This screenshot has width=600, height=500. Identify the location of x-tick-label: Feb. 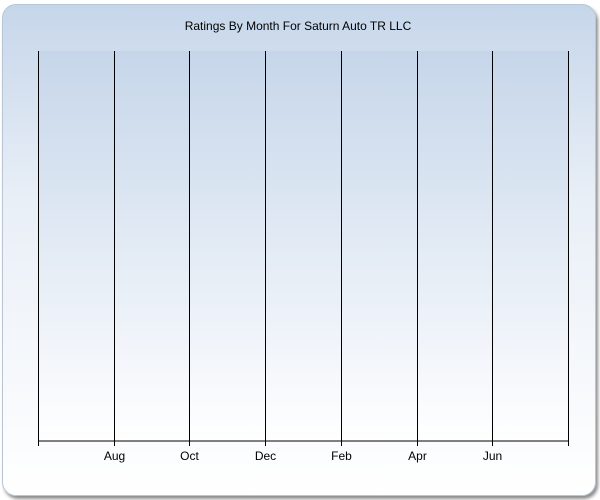
(341, 456).